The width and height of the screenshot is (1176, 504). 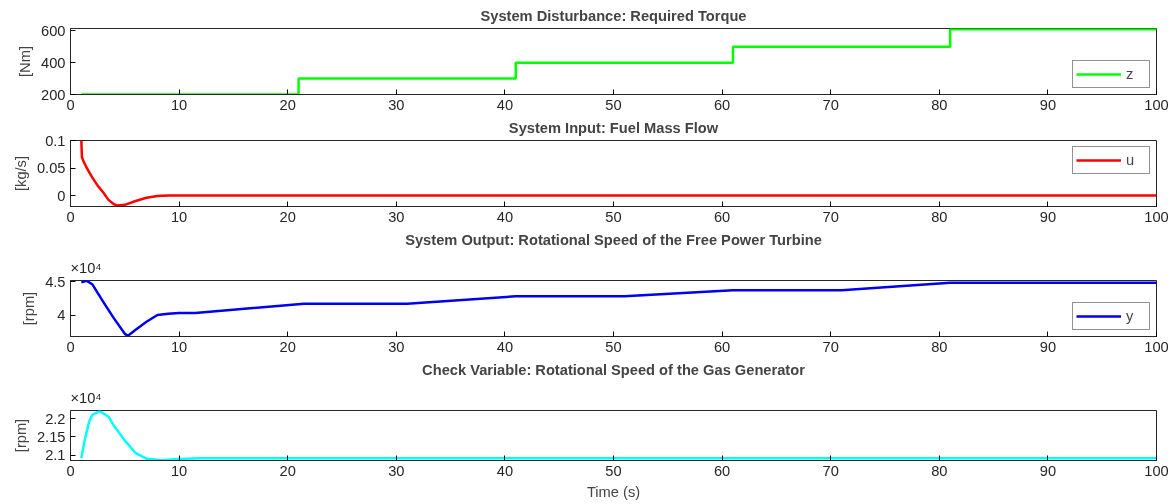 What do you see at coordinates (1130, 74) in the screenshot?
I see `legend-label: z` at bounding box center [1130, 74].